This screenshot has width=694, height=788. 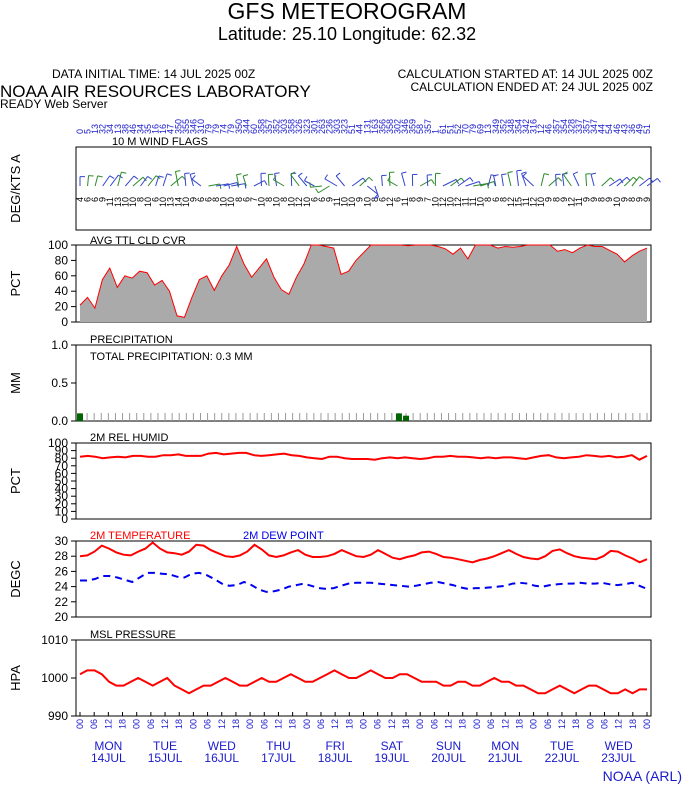 I want to click on wind-direction-label: 36, so click(x=632, y=129).